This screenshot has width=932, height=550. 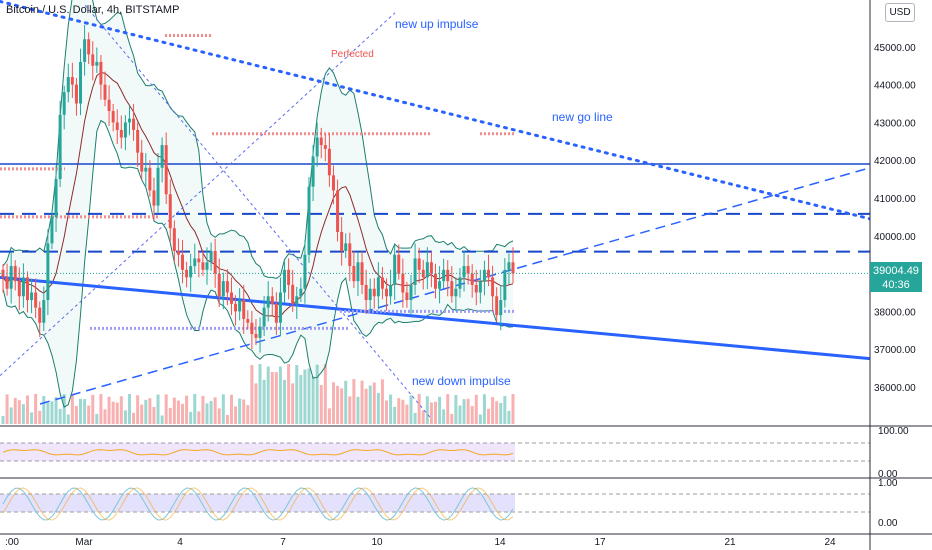 I want to click on last-price-value: 39004.49, so click(x=896, y=271).